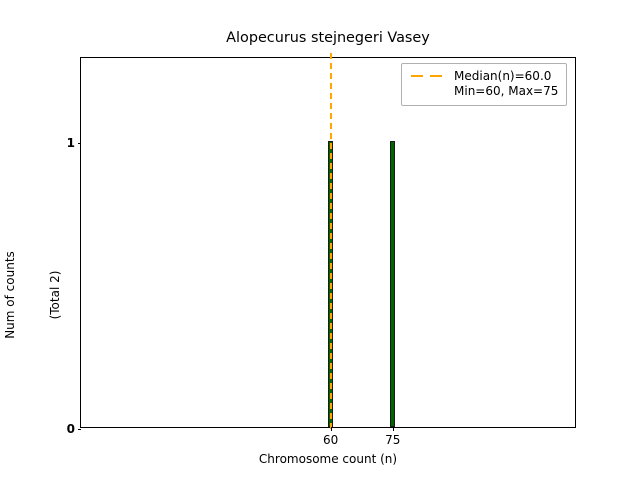 This screenshot has width=640, height=495. I want to click on xtick-label-60: 60, so click(331, 440).